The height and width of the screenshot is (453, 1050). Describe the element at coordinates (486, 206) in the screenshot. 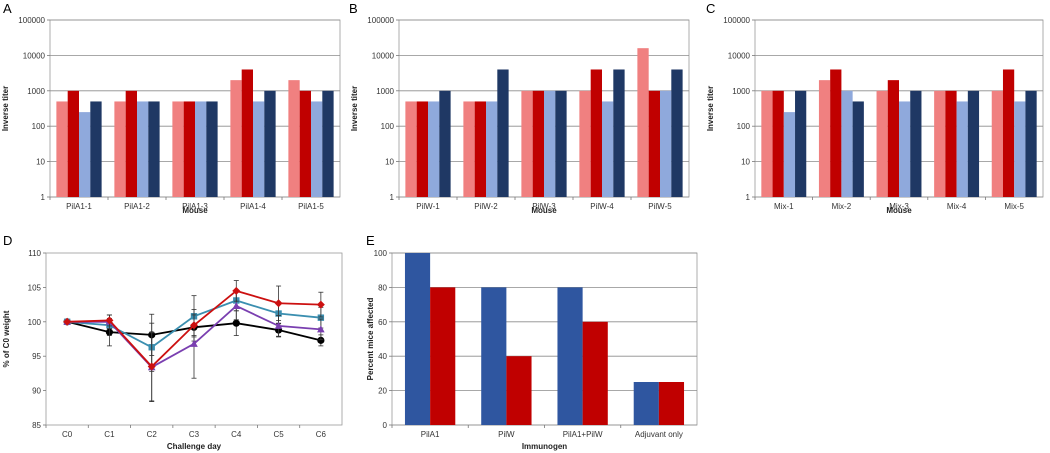

I see `x-tick-label: PilW-2` at that location.